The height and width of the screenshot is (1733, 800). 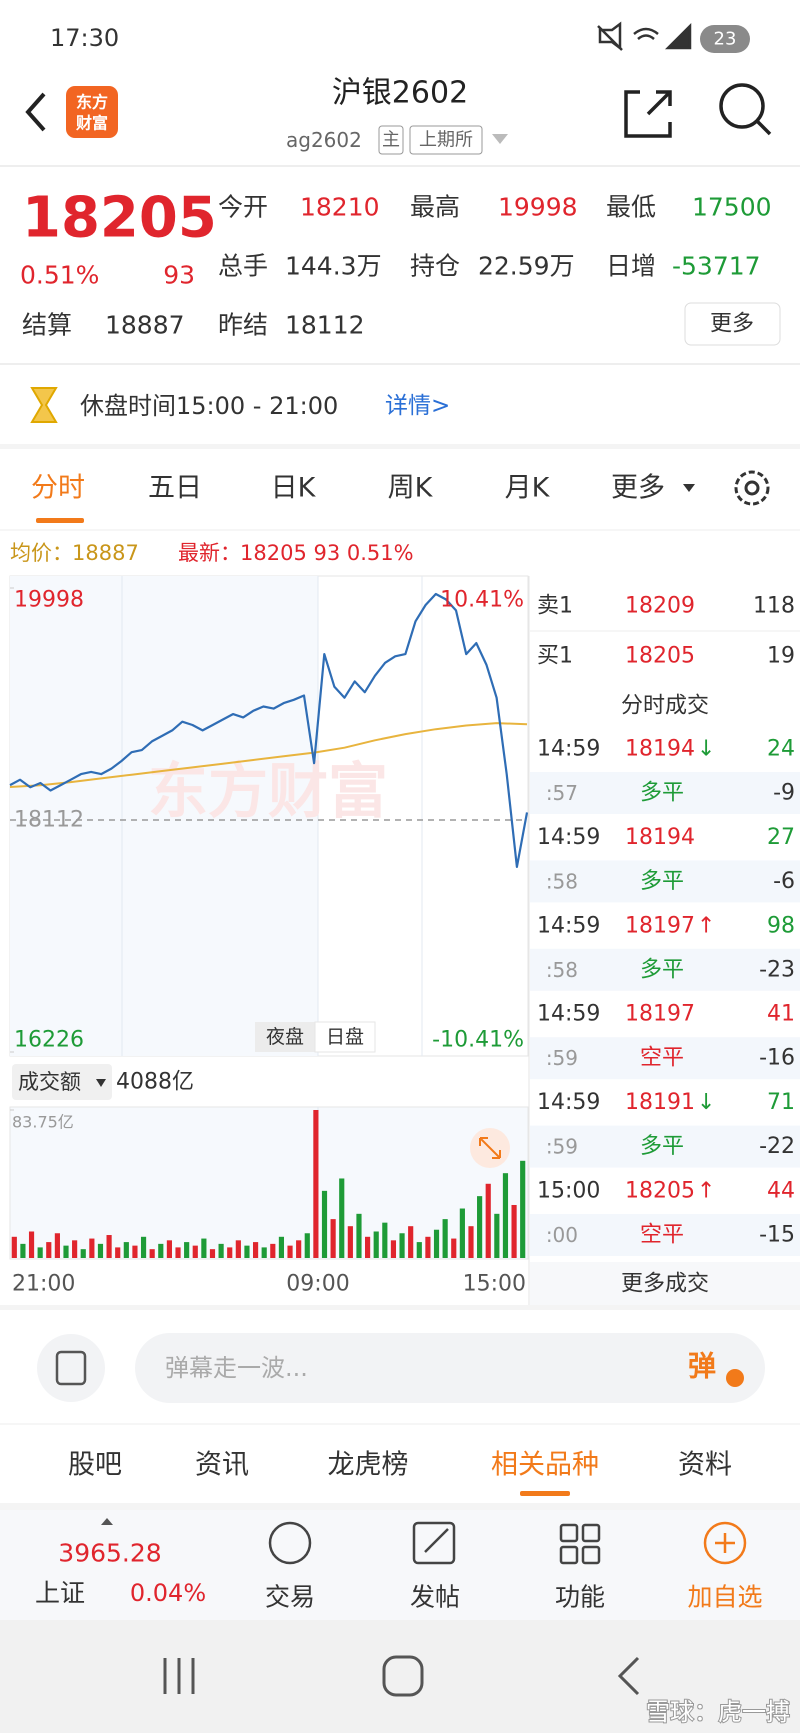 What do you see at coordinates (411, 488) in the screenshot?
I see `tab: 周K` at bounding box center [411, 488].